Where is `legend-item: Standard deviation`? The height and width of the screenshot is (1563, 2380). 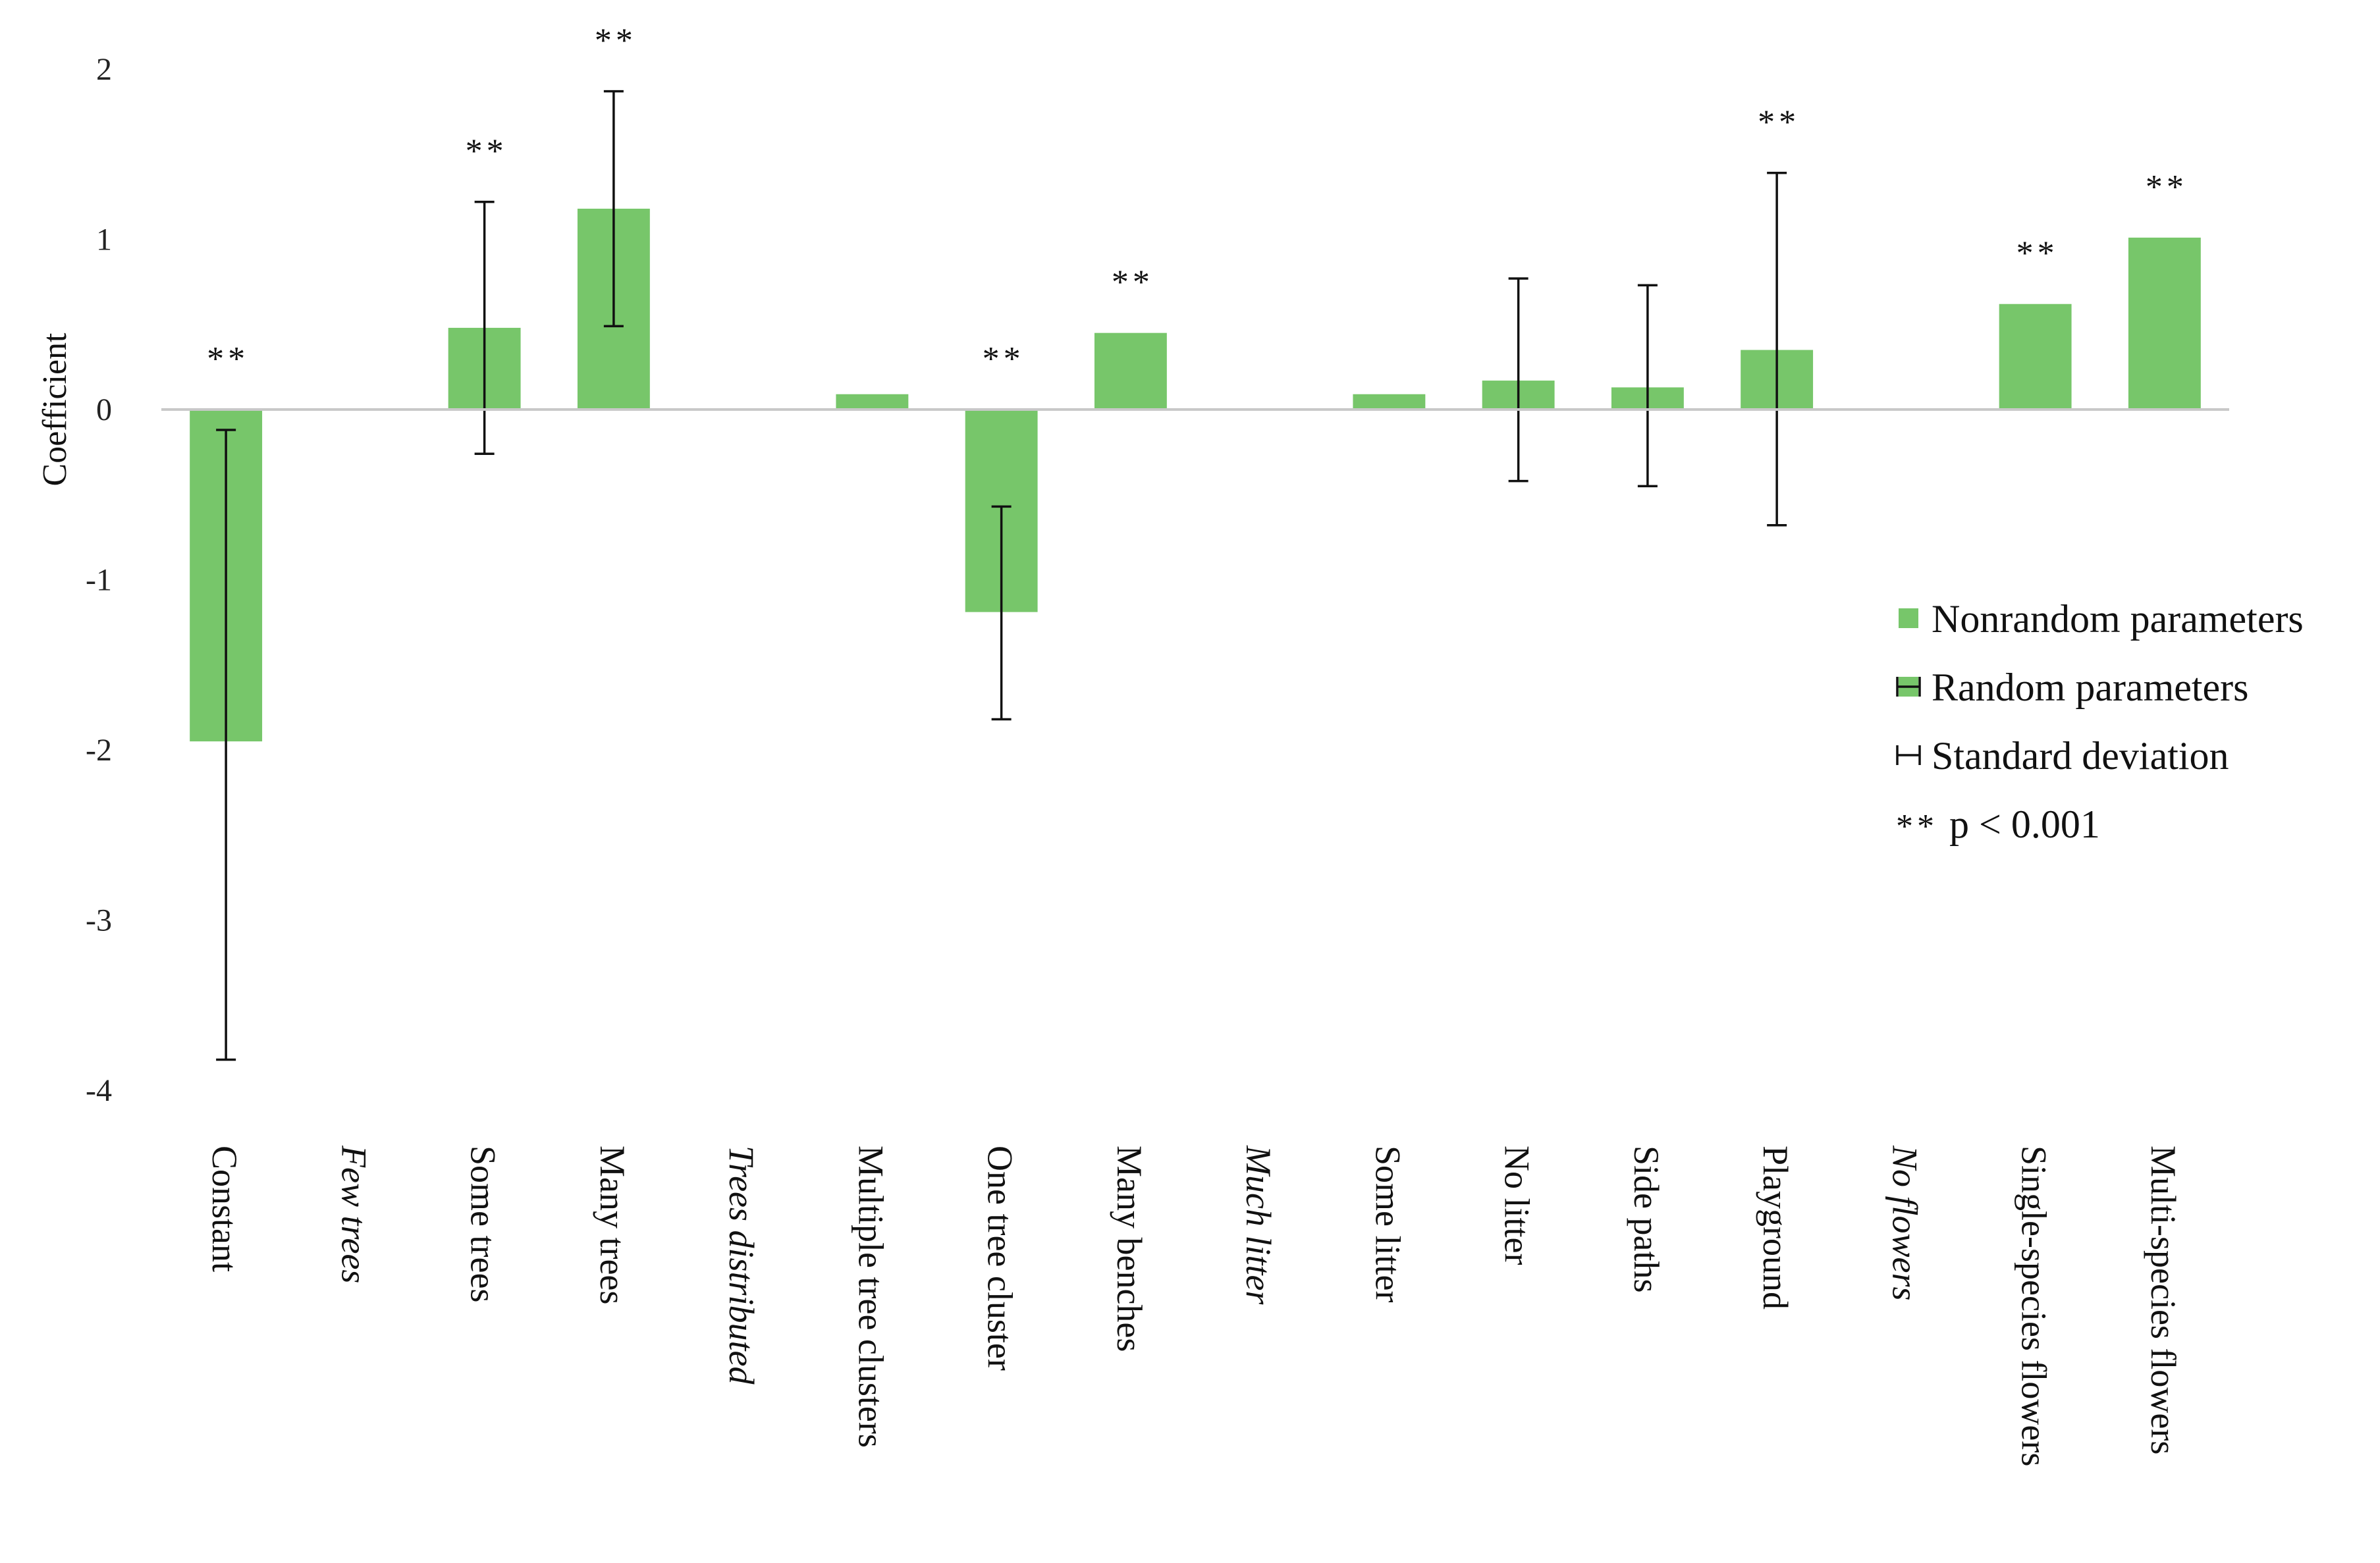 legend-item: Standard deviation is located at coordinates (2062, 756).